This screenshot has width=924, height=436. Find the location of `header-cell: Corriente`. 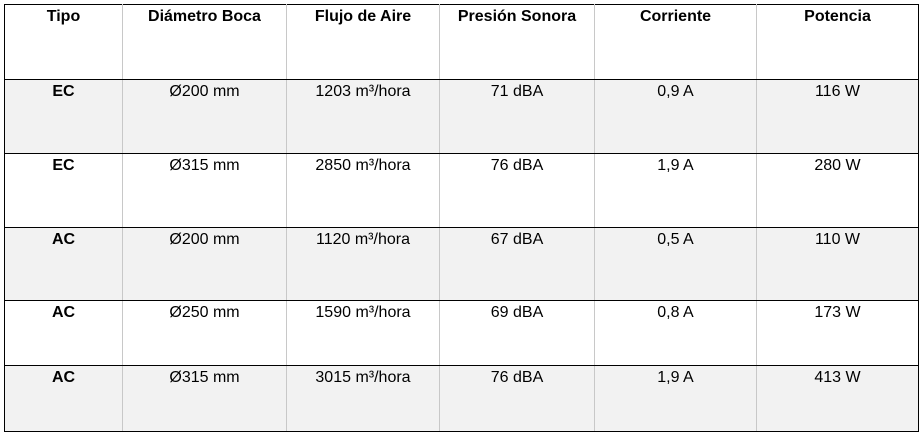

header-cell: Corriente is located at coordinates (675, 42).